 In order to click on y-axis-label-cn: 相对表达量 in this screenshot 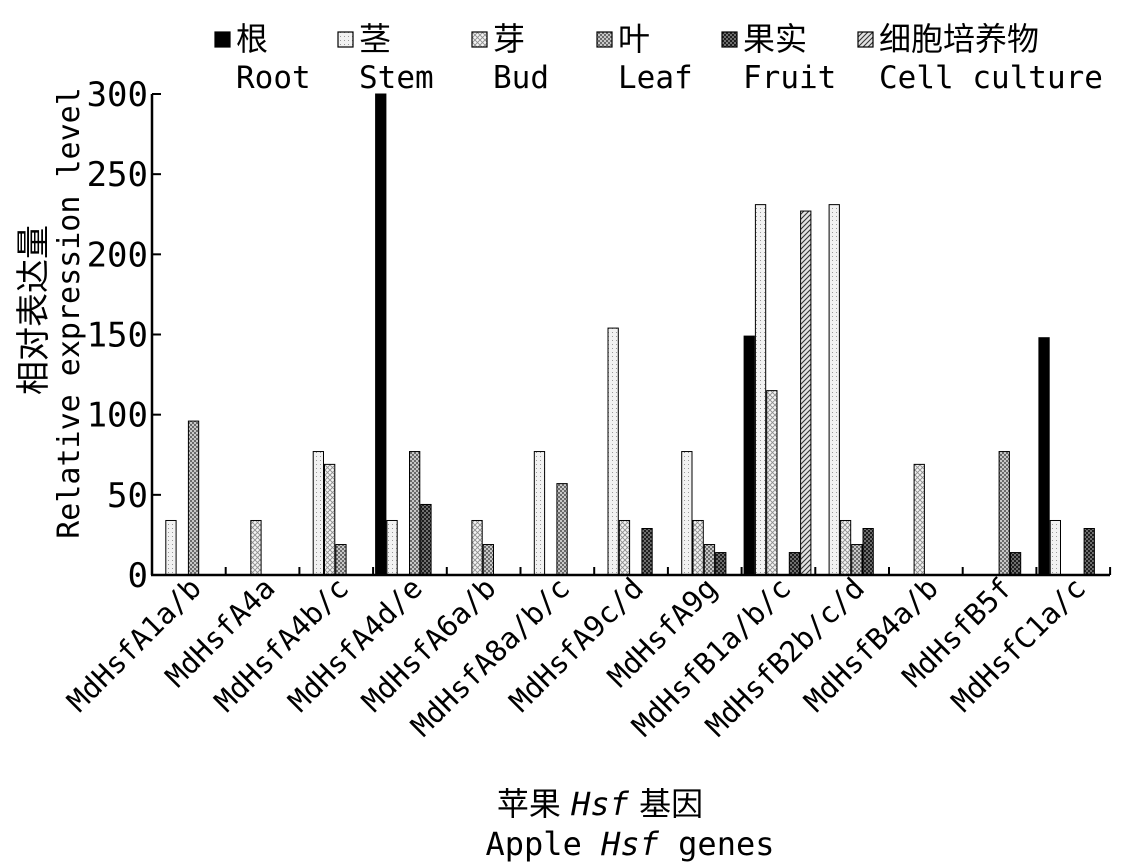, I will do `click(34, 310)`.